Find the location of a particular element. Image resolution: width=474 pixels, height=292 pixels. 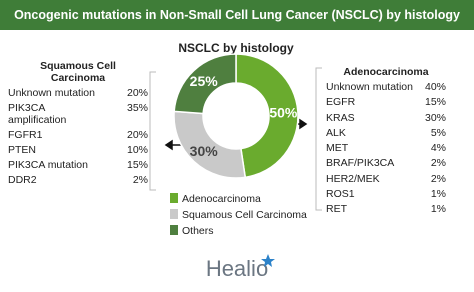

table-row: Unknown mutation 20% is located at coordinates (78, 93).